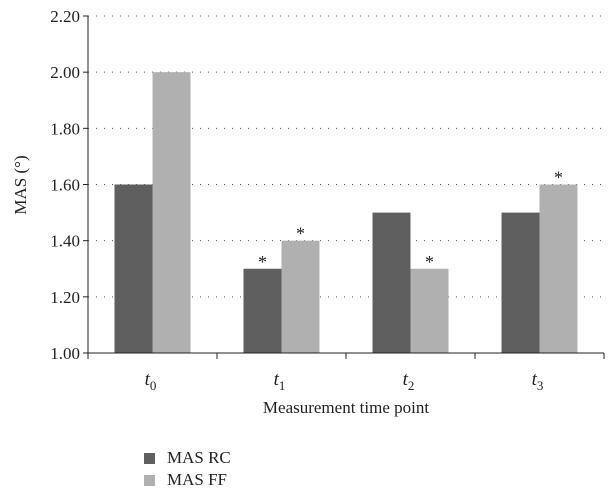 The height and width of the screenshot is (495, 616). Describe the element at coordinates (149, 480) in the screenshot. I see `legend-swatch-mas-ff` at that location.